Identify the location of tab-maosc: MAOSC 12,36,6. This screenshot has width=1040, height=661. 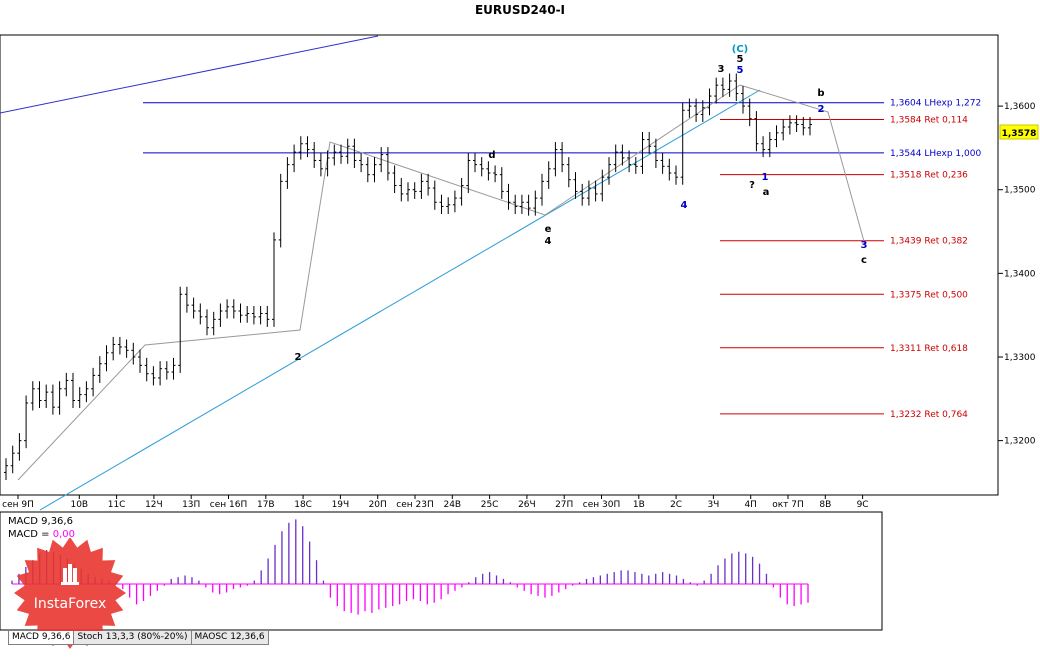
(229, 638).